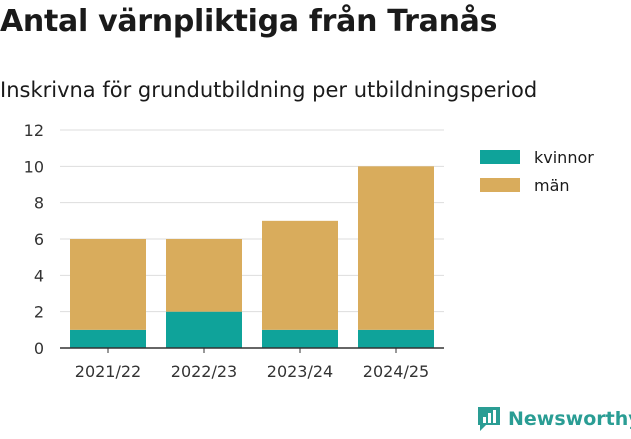 The width and height of the screenshot is (631, 439). I want to click on legend: kvinnor män, so click(537, 171).